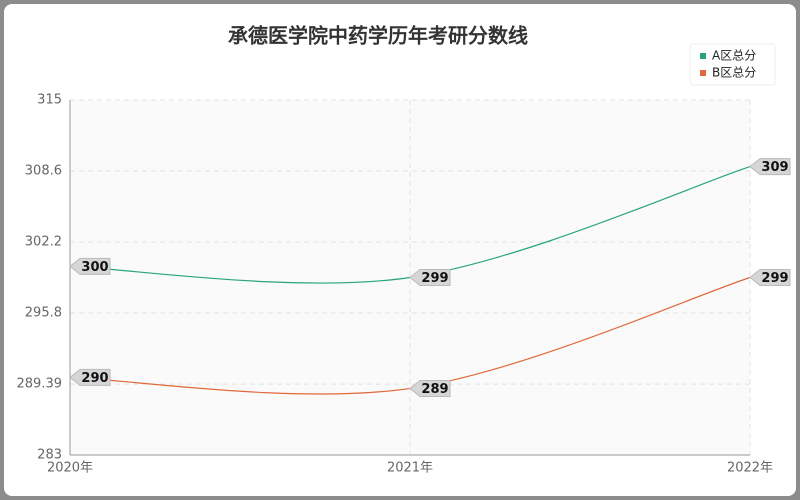 The width and height of the screenshot is (800, 500). I want to click on value-label: 290, so click(94, 378).